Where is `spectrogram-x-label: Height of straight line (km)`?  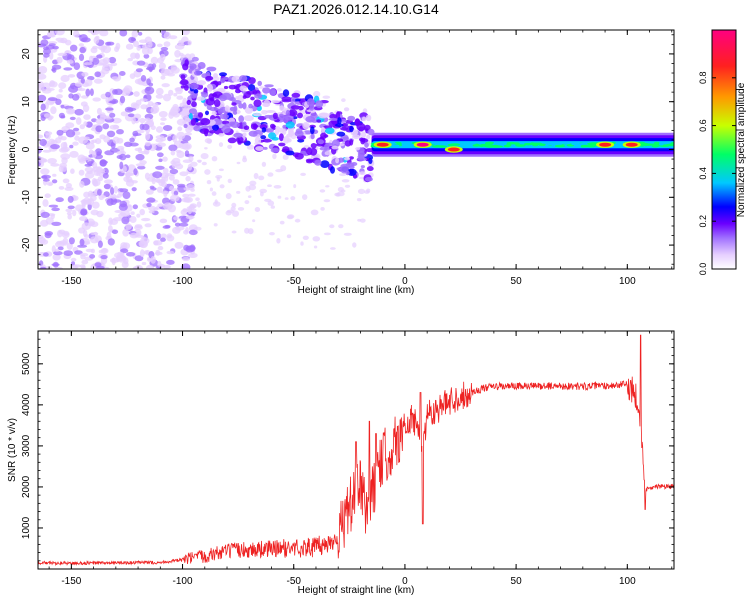
spectrogram-x-label: Height of straight line (km) is located at coordinates (356, 290).